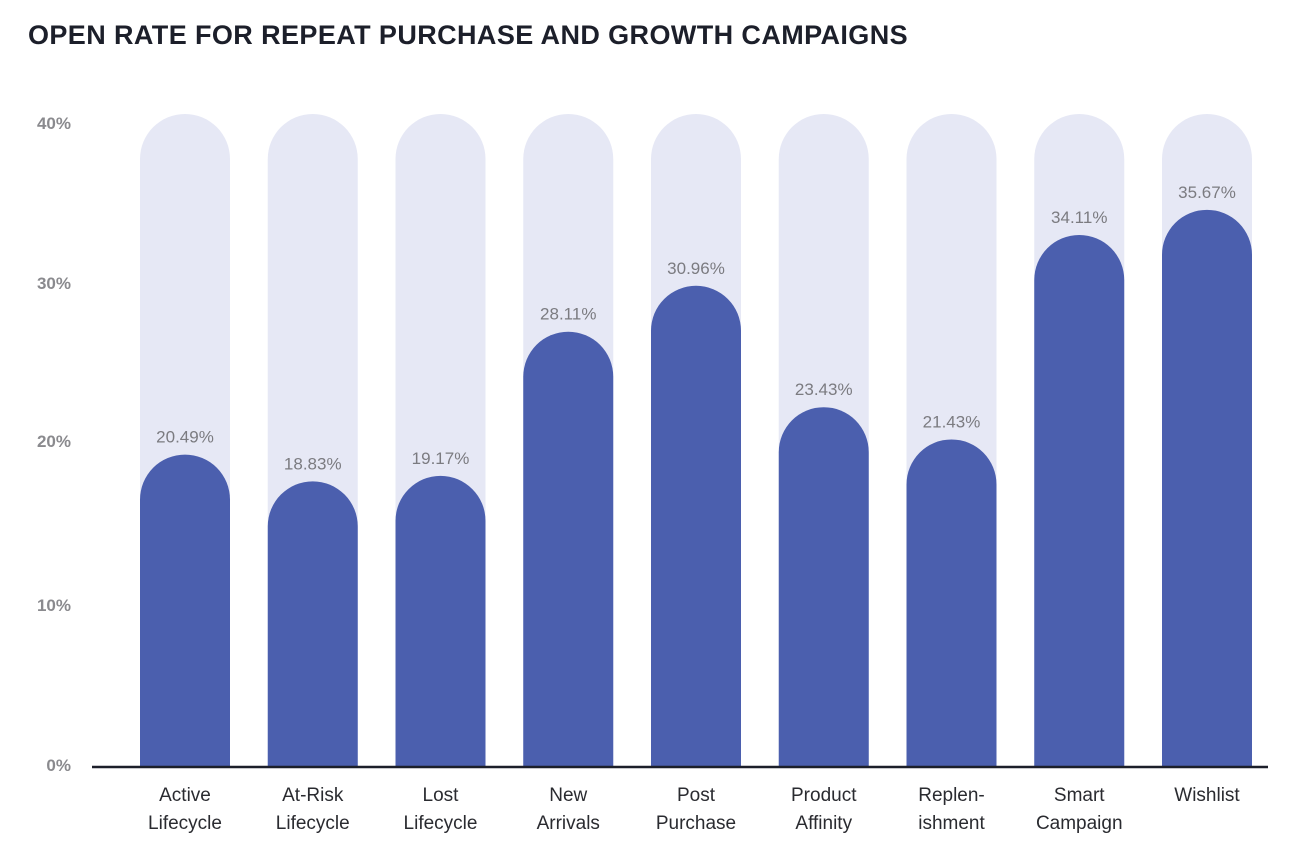 The width and height of the screenshot is (1315, 858). Describe the element at coordinates (54, 283) in the screenshot. I see `y-tick-label: 30%` at that location.